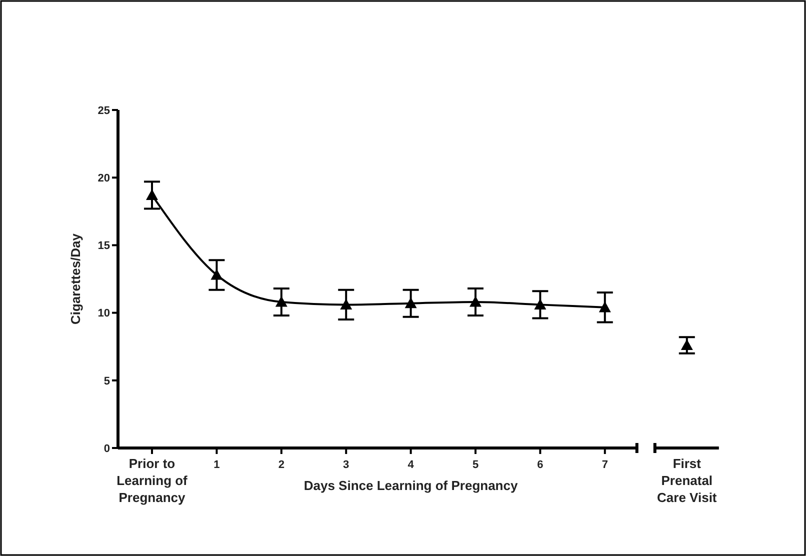 The image size is (806, 556). I want to click on x-tick-label: First Prenatal Care Visit, so click(687, 480).